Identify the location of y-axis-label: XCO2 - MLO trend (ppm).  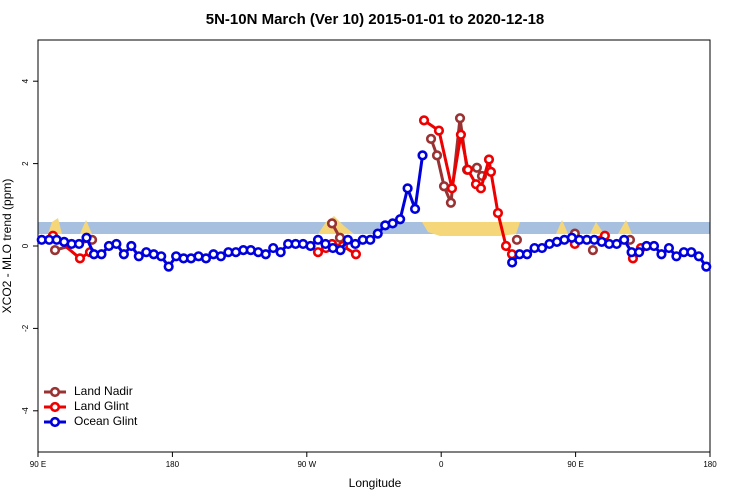
(7, 246).